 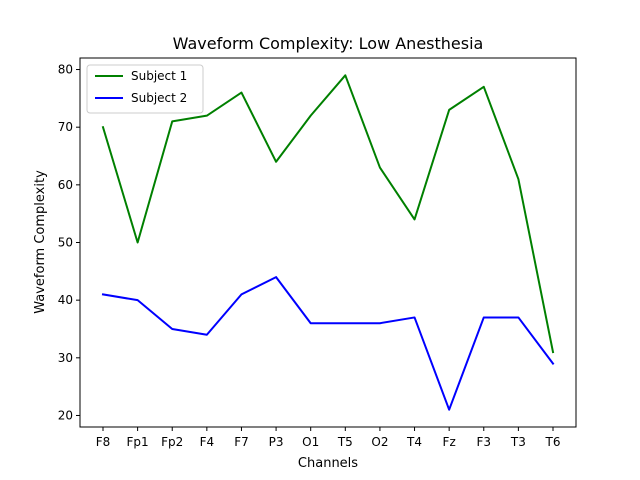 What do you see at coordinates (328, 463) in the screenshot?
I see `x-axis-label: Channels` at bounding box center [328, 463].